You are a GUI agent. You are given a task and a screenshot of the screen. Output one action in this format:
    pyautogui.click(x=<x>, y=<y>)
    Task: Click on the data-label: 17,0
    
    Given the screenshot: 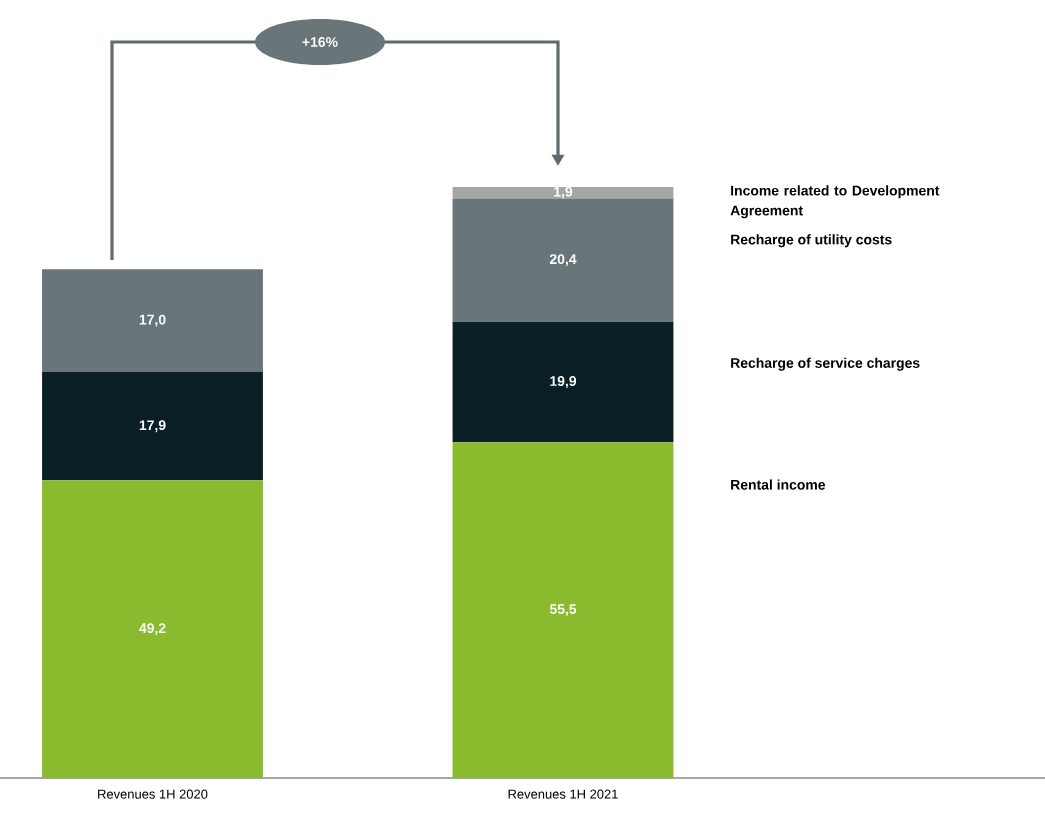 What is the action you would take?
    pyautogui.click(x=152, y=320)
    